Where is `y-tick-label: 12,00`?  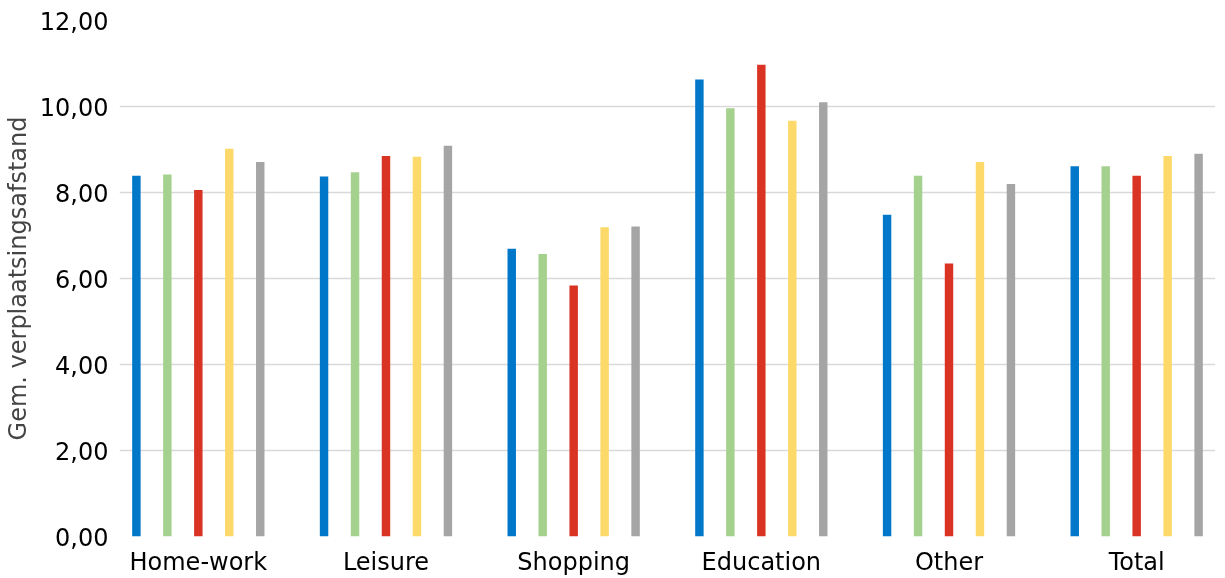 y-tick-label: 12,00 is located at coordinates (74, 21).